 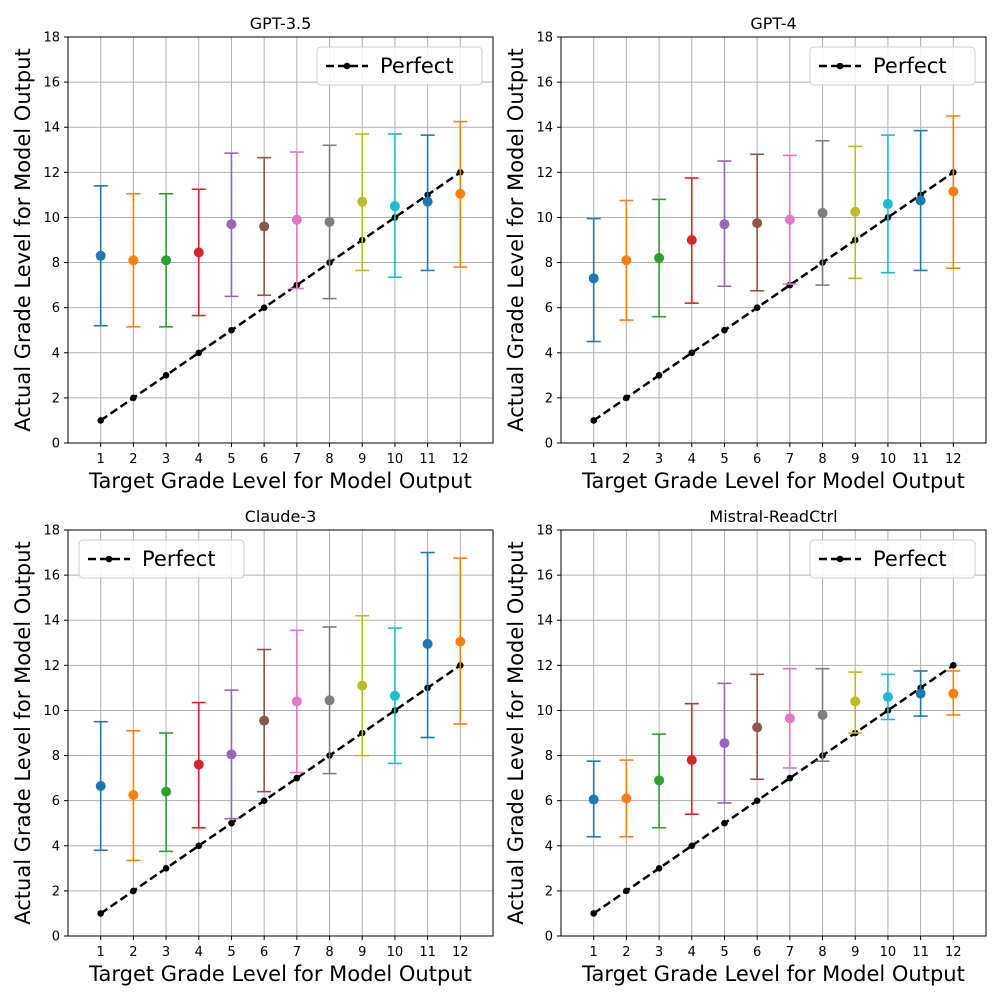 What do you see at coordinates (790, 459) in the screenshot?
I see `x-tick-label: 7` at bounding box center [790, 459].